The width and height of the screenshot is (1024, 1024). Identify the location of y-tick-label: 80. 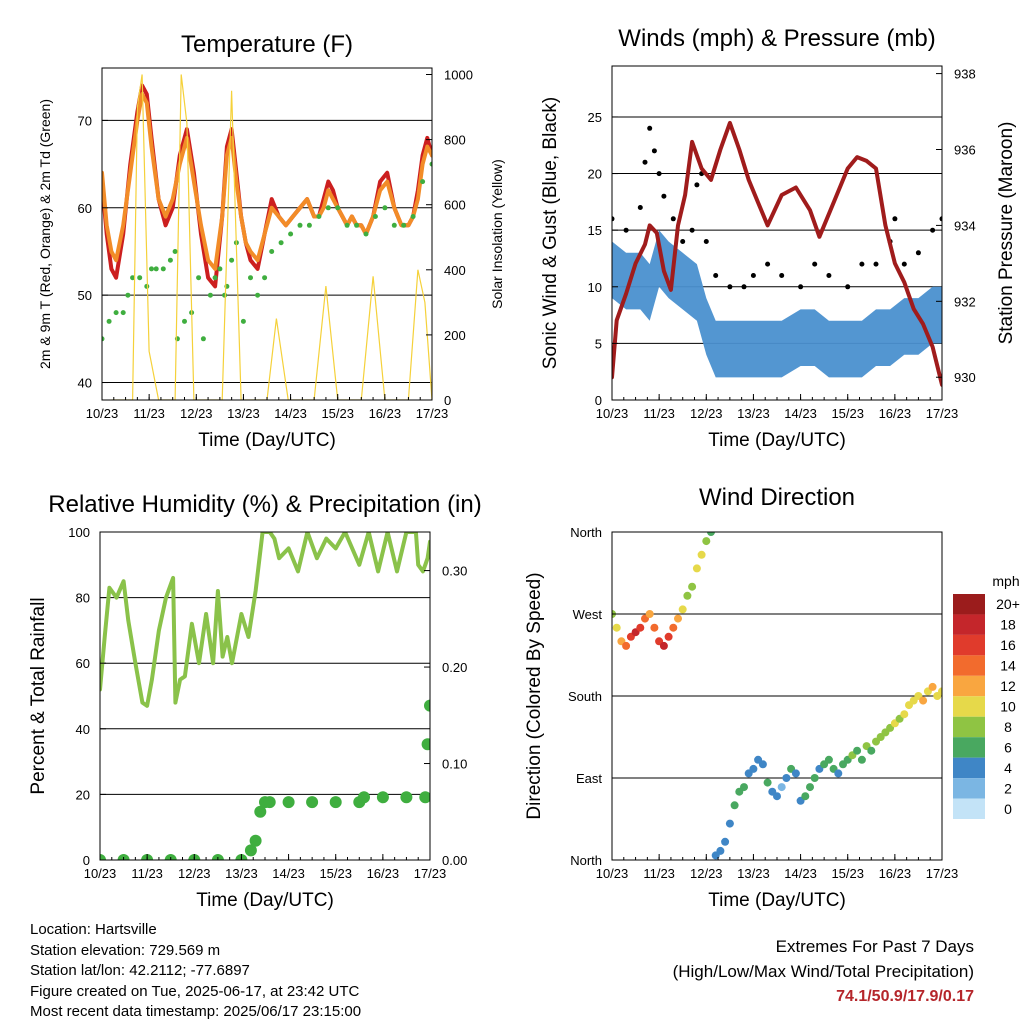
(83, 598).